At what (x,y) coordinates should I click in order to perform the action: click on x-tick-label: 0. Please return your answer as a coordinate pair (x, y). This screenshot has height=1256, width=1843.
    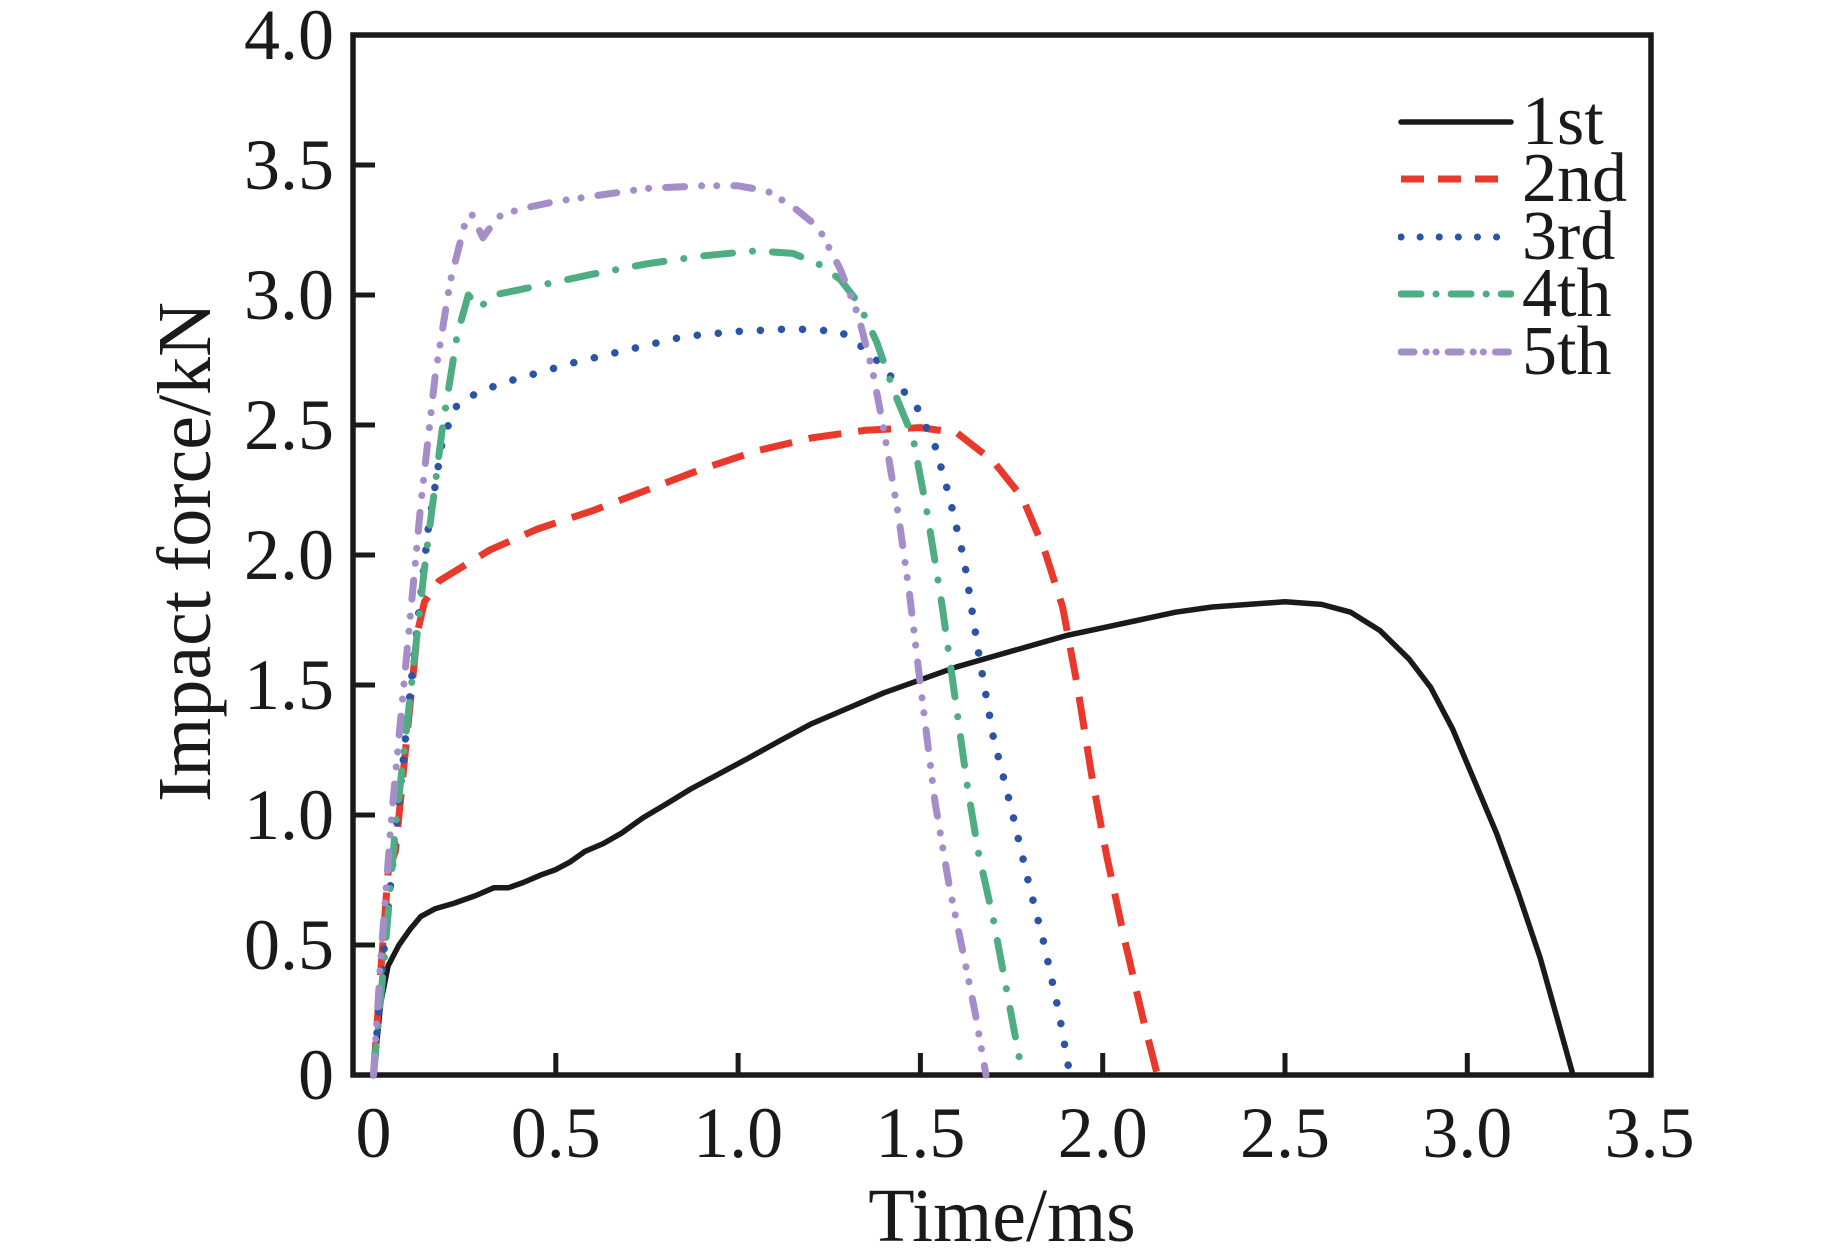
    Looking at the image, I should click on (373, 1133).